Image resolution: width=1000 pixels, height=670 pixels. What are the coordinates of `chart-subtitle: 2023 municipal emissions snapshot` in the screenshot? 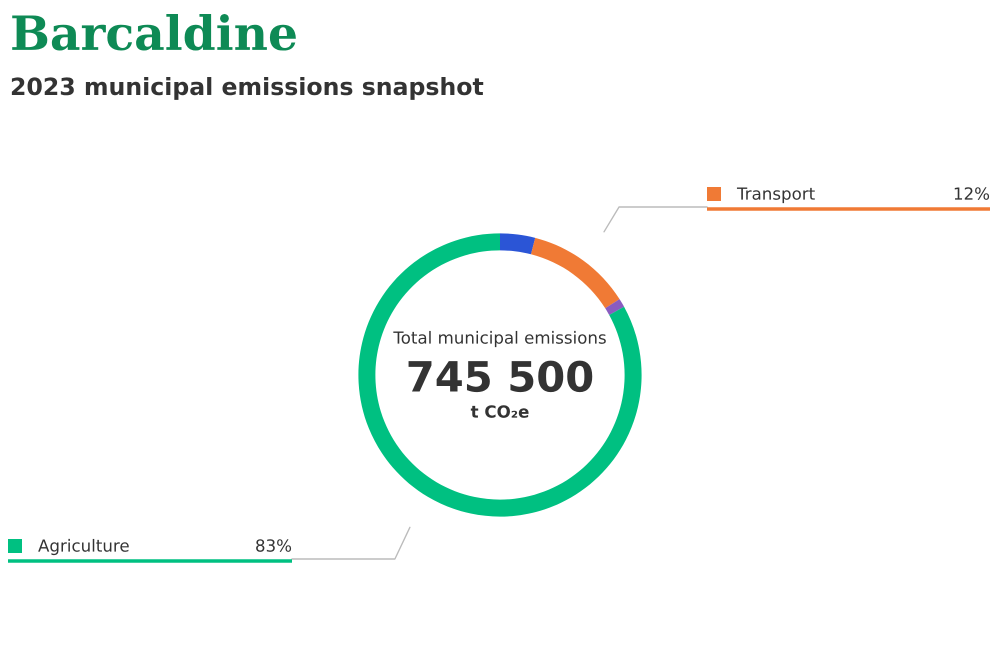 It's located at (248, 88).